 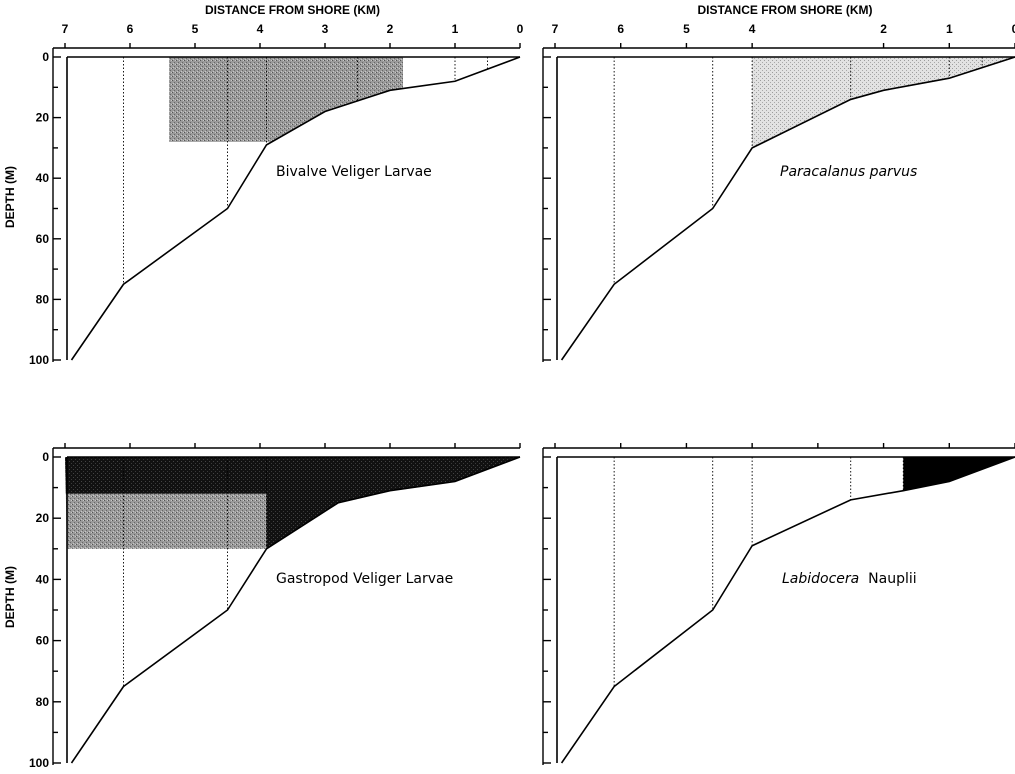 I want to click on species-label: Gastropod Veliger Larvae, so click(x=364, y=579).